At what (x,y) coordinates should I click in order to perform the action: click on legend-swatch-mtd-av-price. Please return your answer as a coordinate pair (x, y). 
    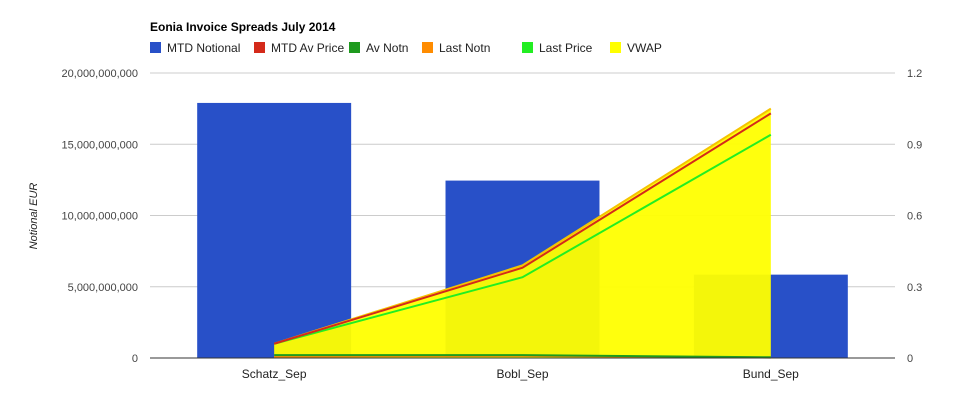
    Looking at the image, I should click on (259, 47).